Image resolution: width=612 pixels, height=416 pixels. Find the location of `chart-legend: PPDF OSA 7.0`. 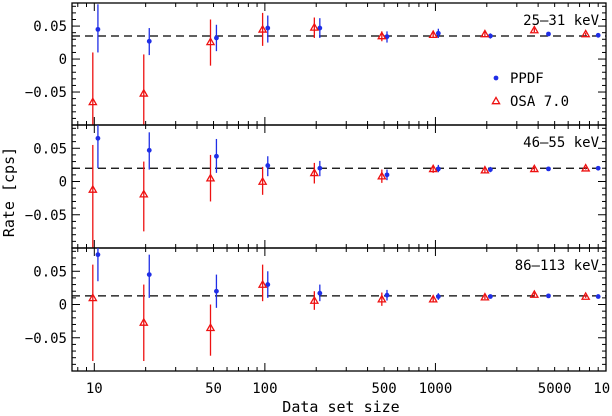

chart-legend: PPDF OSA 7.0 is located at coordinates (530, 90).